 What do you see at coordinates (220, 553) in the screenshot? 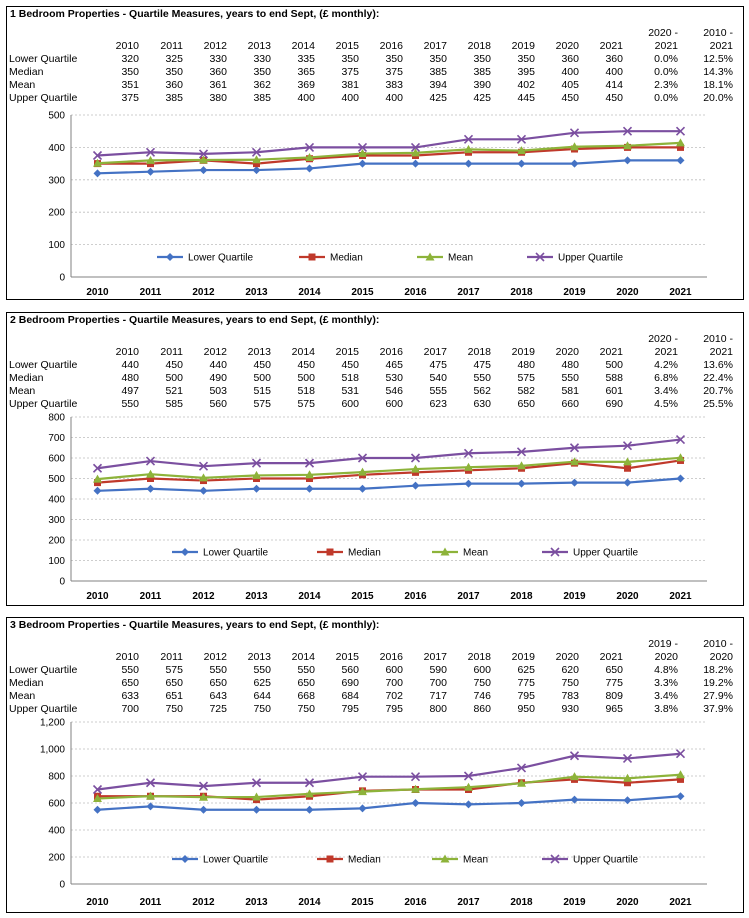
I see `legend-item: Lower Quartile` at bounding box center [220, 553].